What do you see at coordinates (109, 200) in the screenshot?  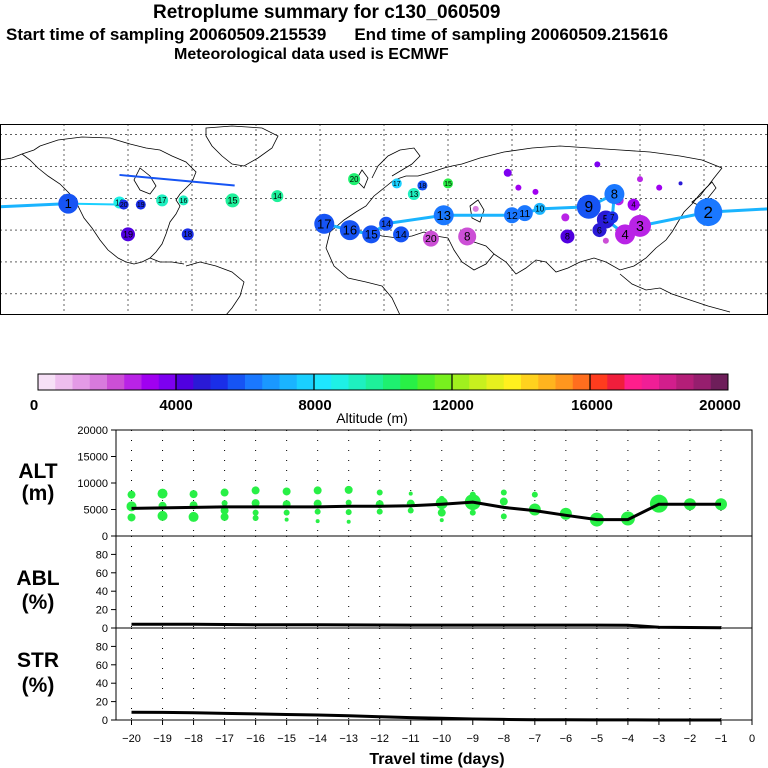 I see `coast-north-america` at bounding box center [109, 200].